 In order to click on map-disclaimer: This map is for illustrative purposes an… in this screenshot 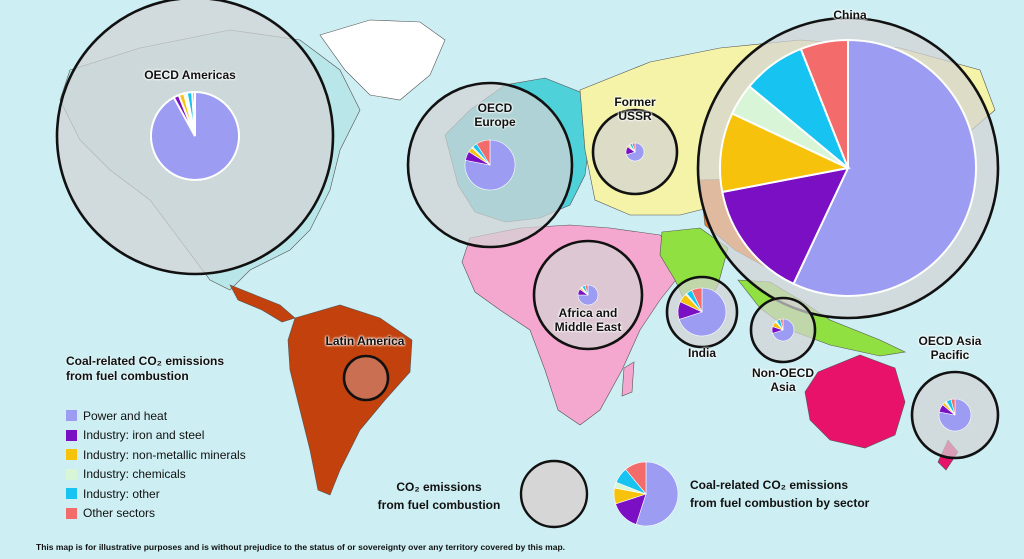, I will do `click(301, 547)`.